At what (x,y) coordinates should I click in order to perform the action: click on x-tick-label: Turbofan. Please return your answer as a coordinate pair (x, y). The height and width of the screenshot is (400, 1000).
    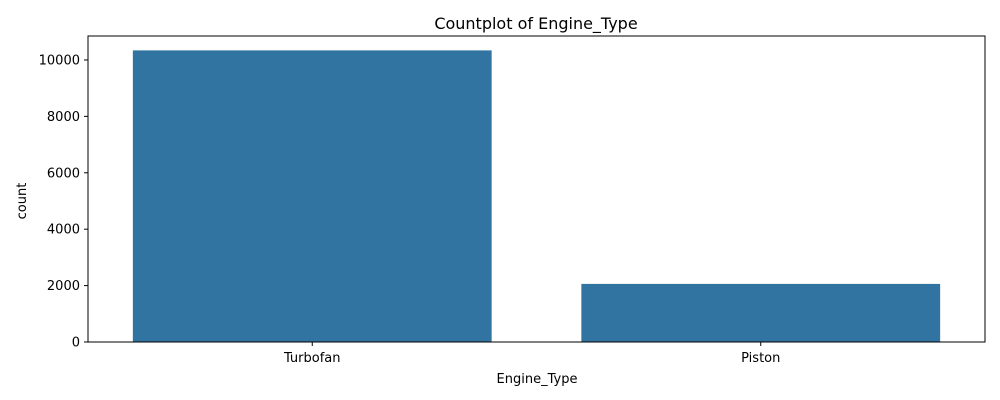
    Looking at the image, I should click on (312, 358).